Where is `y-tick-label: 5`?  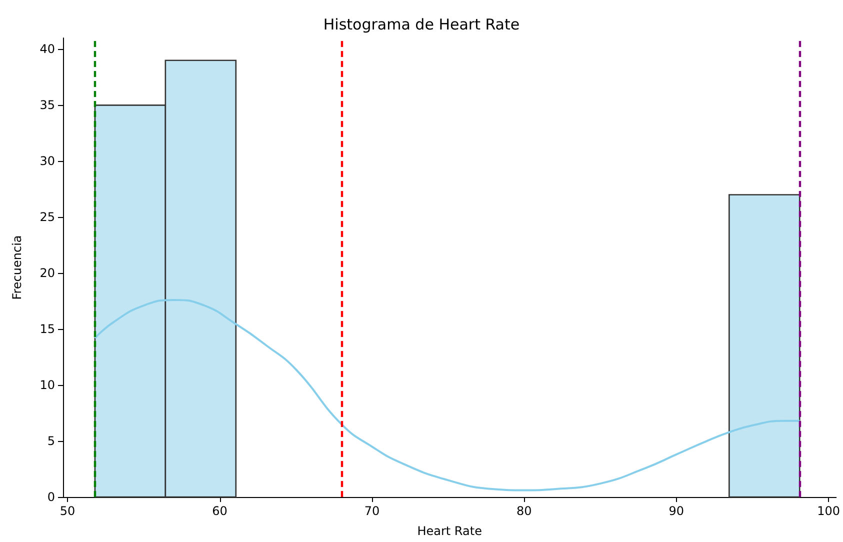 y-tick-label: 5 is located at coordinates (51, 441).